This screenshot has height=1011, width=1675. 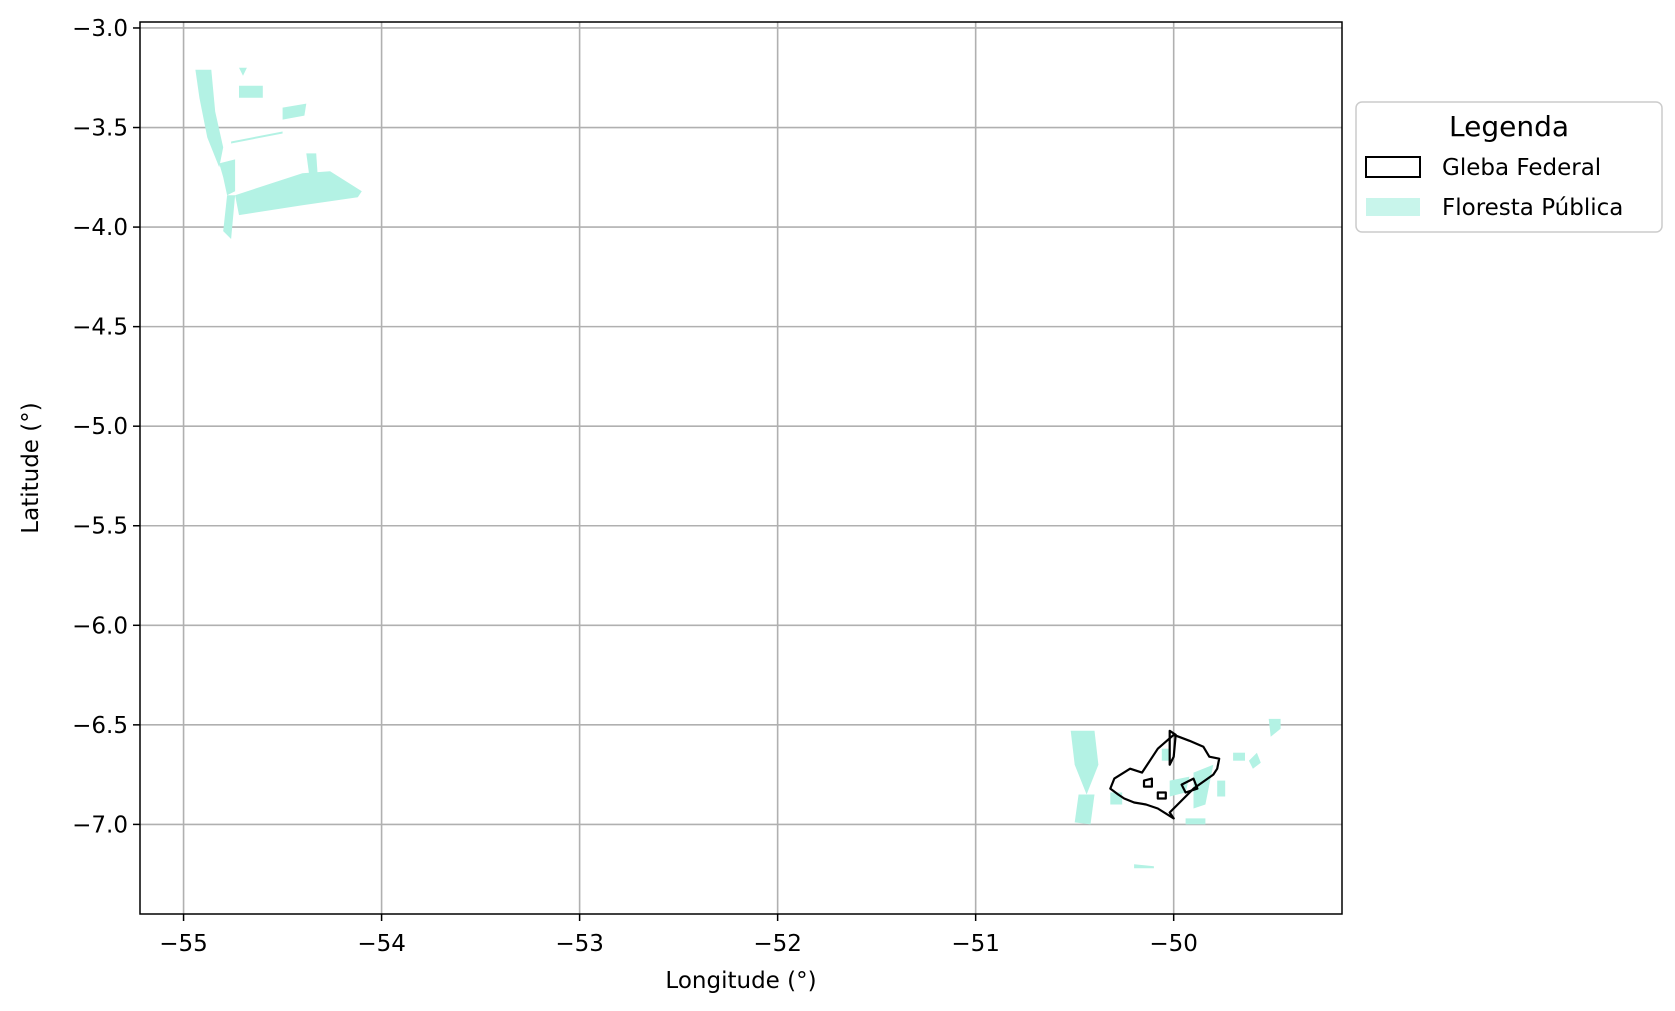 I want to click on y-axis-label: Latitude (°), so click(x=31, y=467).